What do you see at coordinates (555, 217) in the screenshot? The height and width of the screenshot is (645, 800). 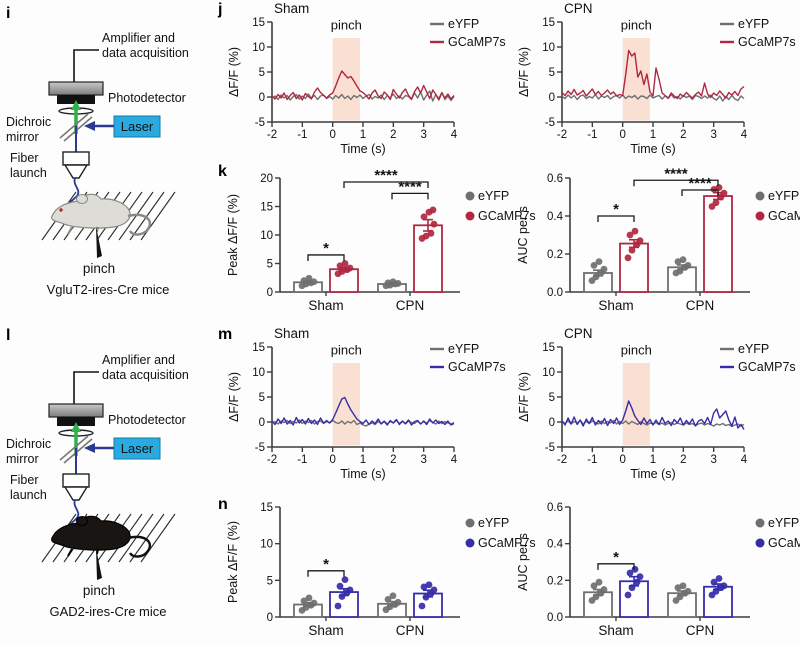 I see `y-tick-label: 0.4` at bounding box center [555, 217].